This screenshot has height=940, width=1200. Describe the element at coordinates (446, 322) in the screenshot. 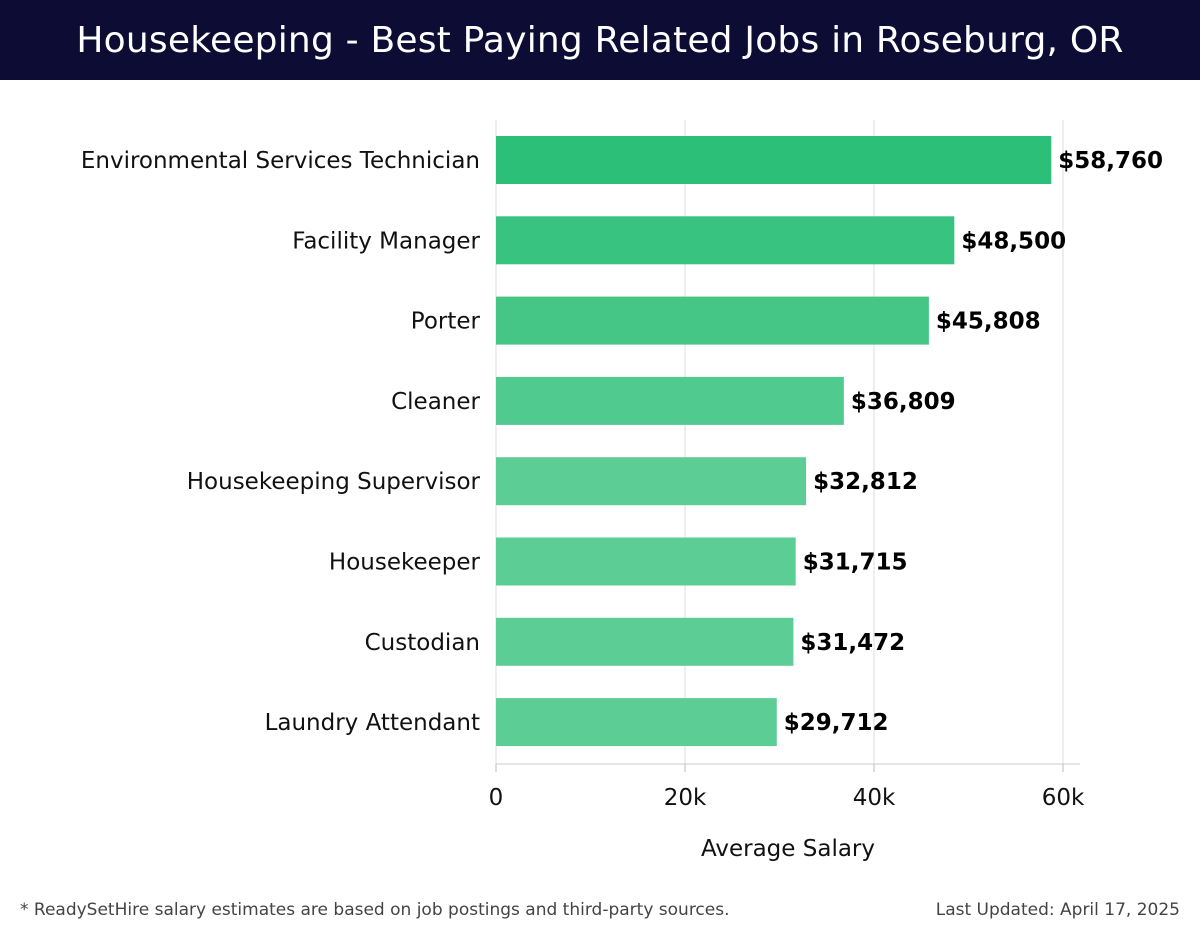

I see `category-label: Porter` at that location.